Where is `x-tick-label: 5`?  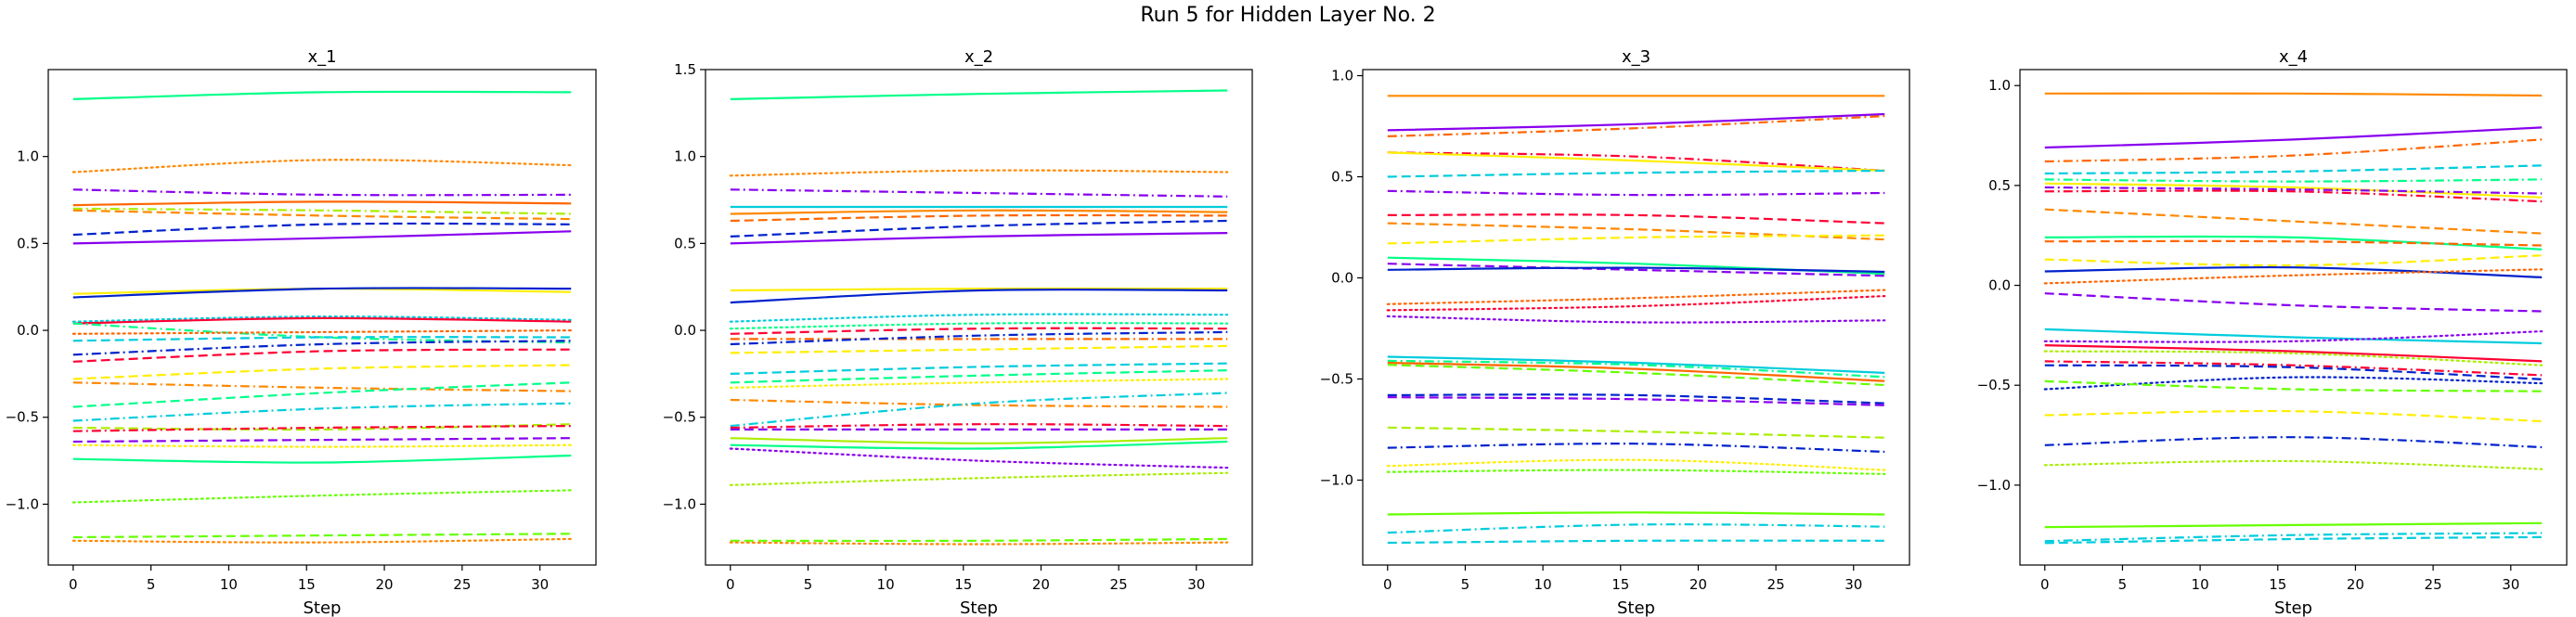 x-tick-label: 5 is located at coordinates (808, 584).